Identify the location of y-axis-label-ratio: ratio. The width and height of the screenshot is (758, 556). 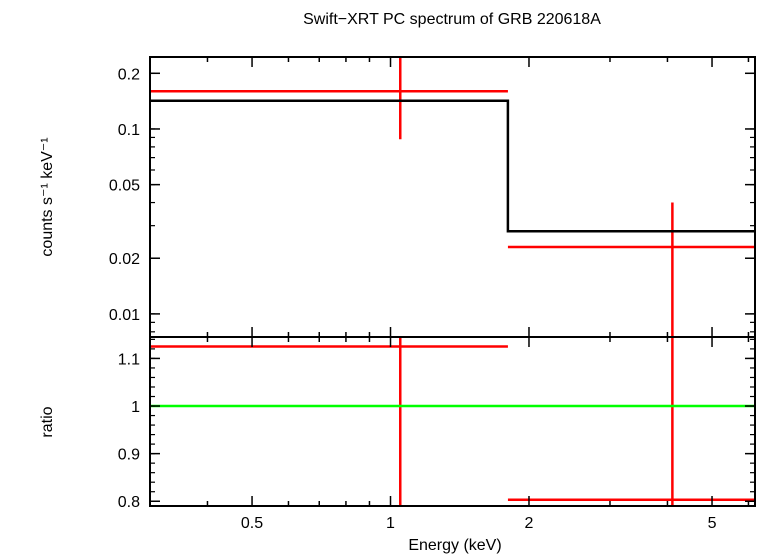
(47, 421).